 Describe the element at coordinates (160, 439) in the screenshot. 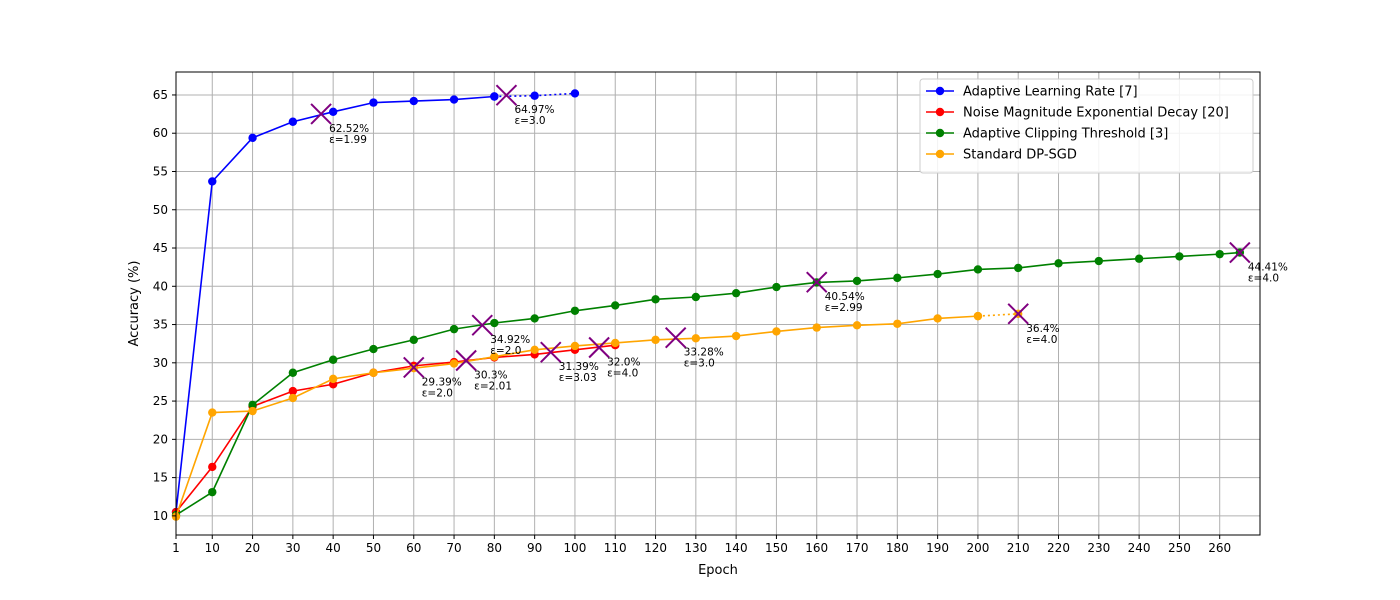

I see `y-tick-label: 20` at that location.